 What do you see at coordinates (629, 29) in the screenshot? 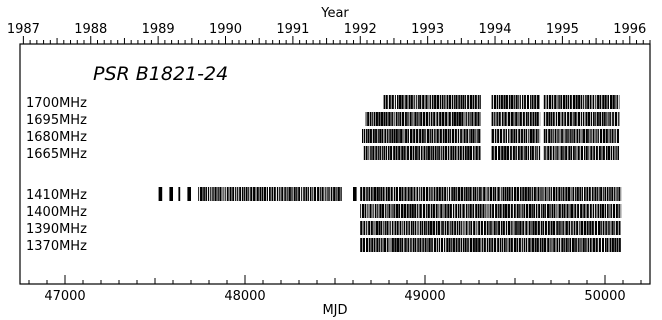
I see `top-tick-label: 1996` at bounding box center [629, 29].